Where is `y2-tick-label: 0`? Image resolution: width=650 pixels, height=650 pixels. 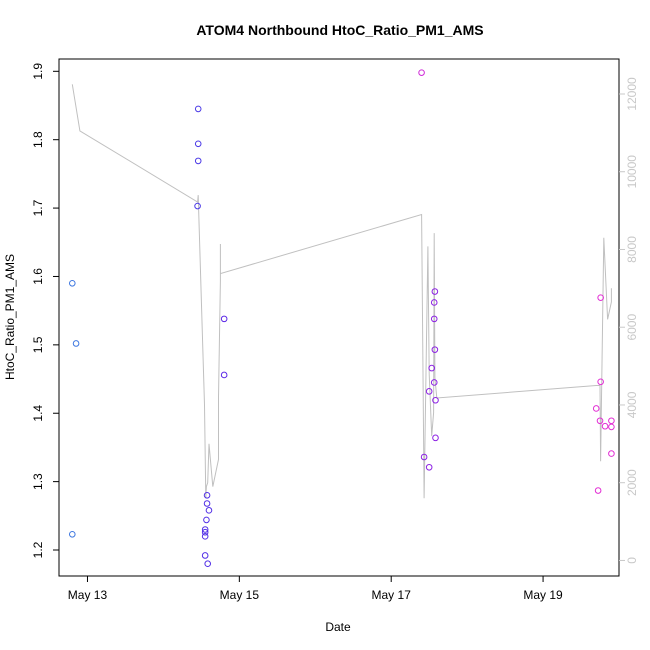 y2-tick-label: 0 is located at coordinates (632, 560).